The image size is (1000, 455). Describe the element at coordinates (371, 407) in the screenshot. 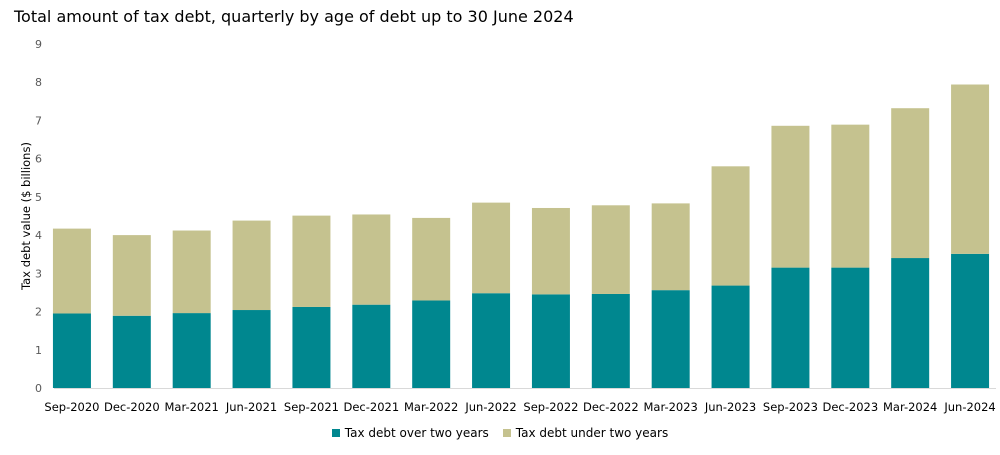

I see `x-tick-label: Dec-2021` at that location.